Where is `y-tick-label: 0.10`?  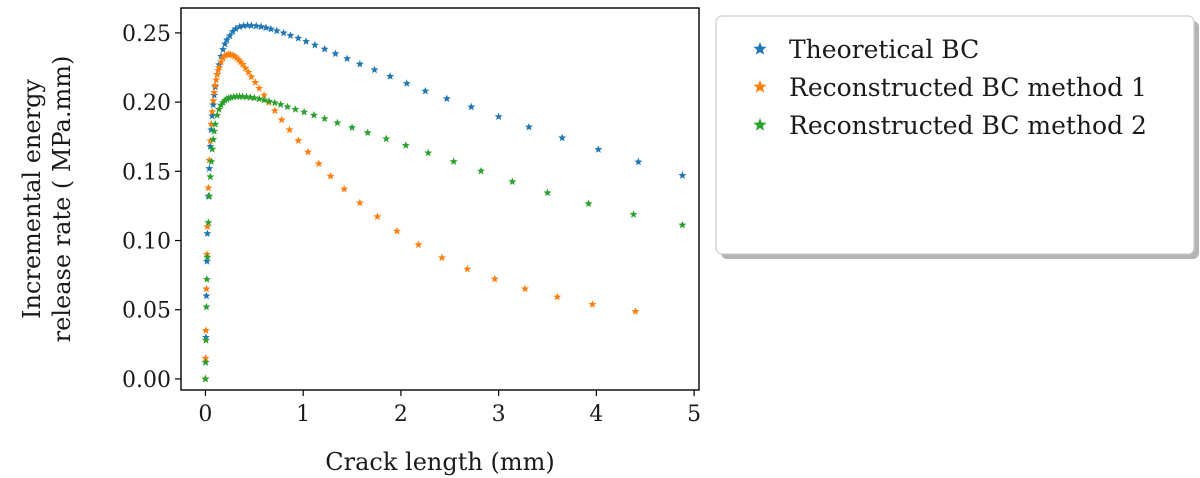 y-tick-label: 0.10 is located at coordinates (146, 242).